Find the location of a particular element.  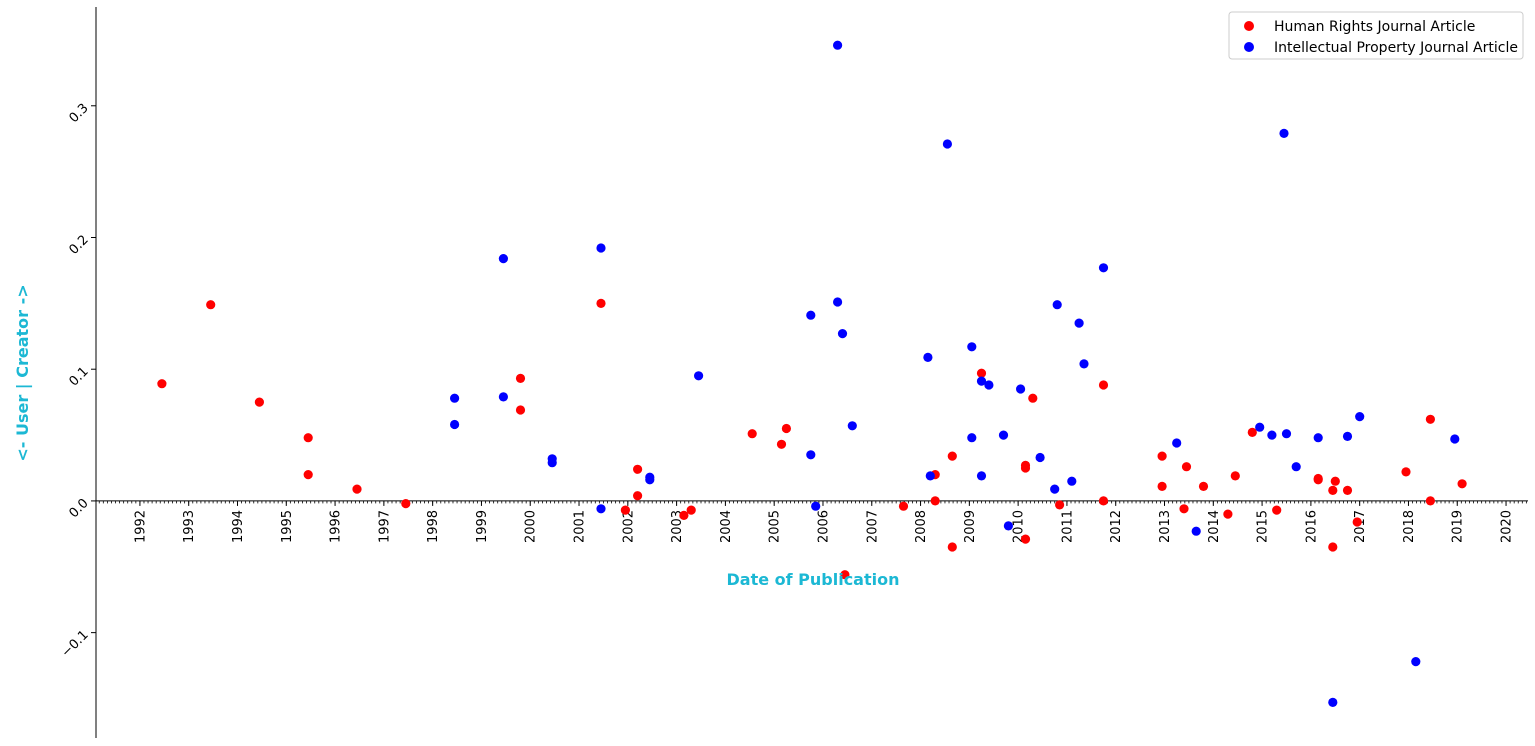

x-tick-label: 2006 is located at coordinates (823, 526).